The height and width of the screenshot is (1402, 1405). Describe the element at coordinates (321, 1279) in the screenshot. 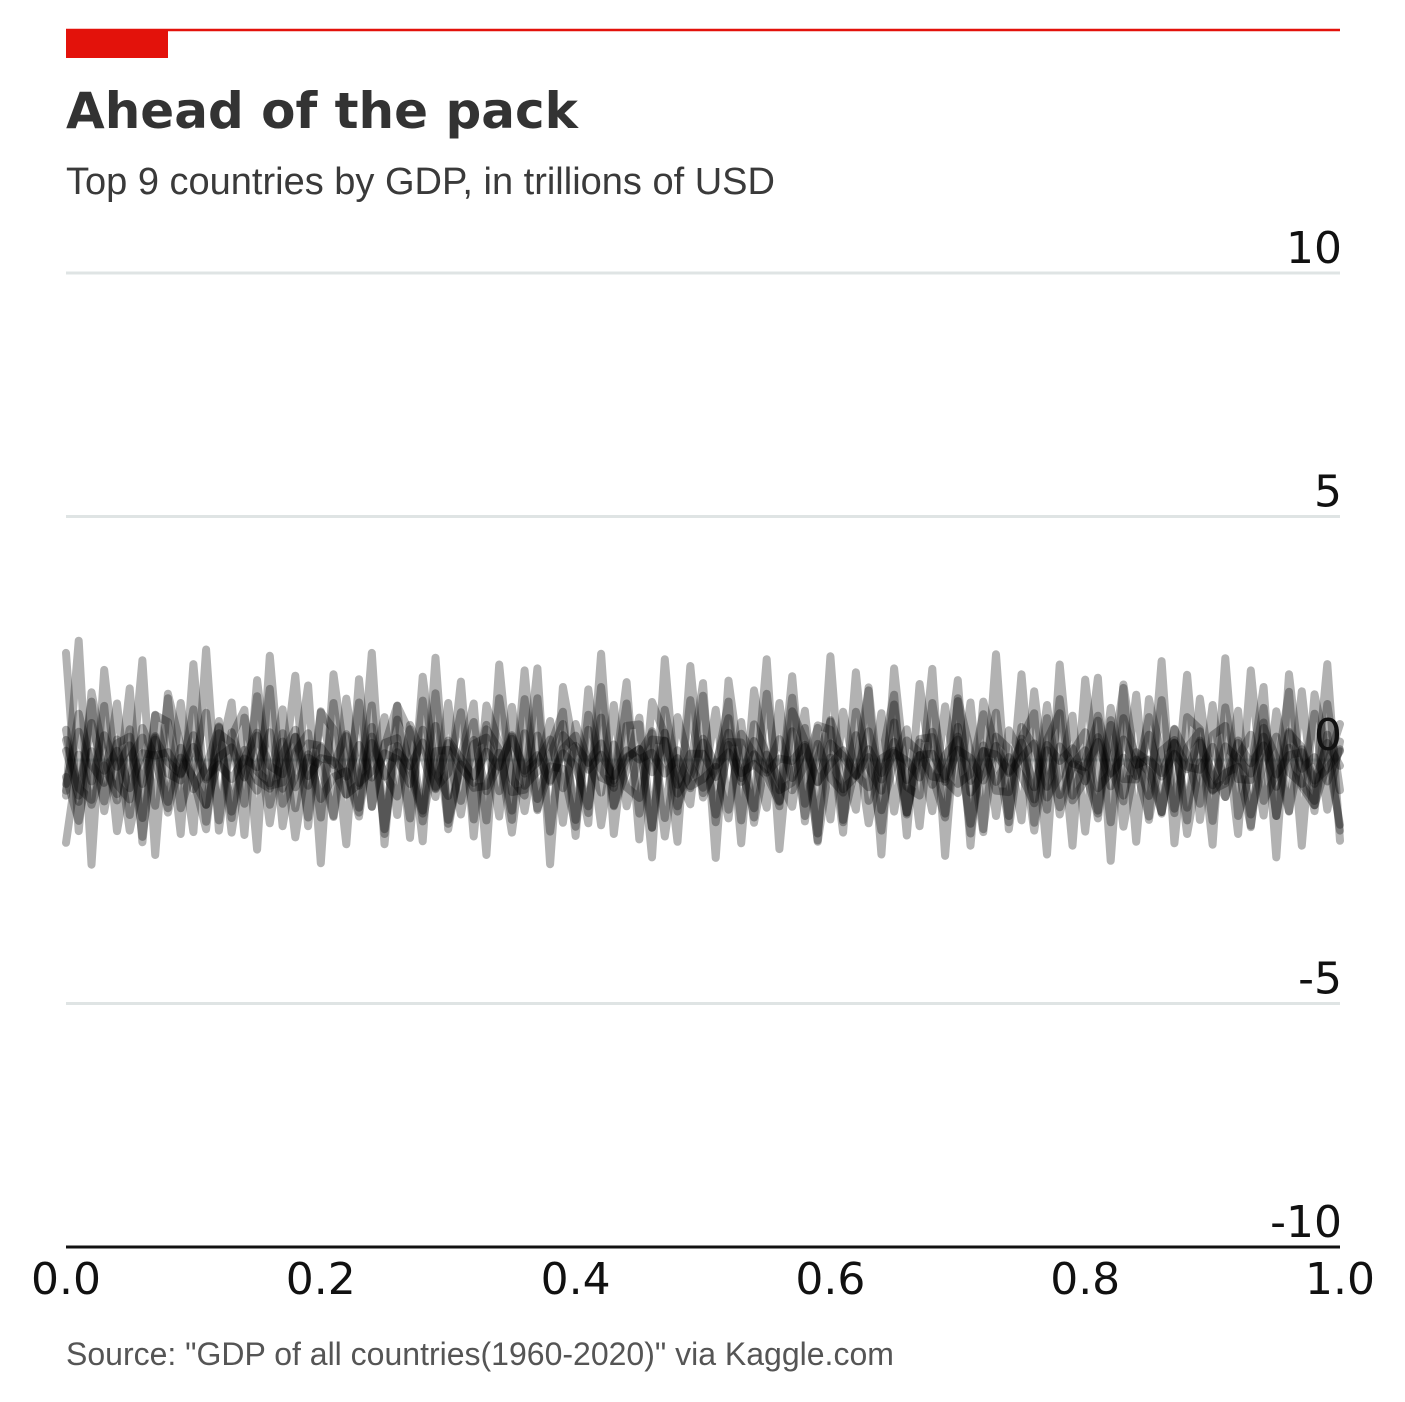

I see `x-tick-label: 0.2` at that location.